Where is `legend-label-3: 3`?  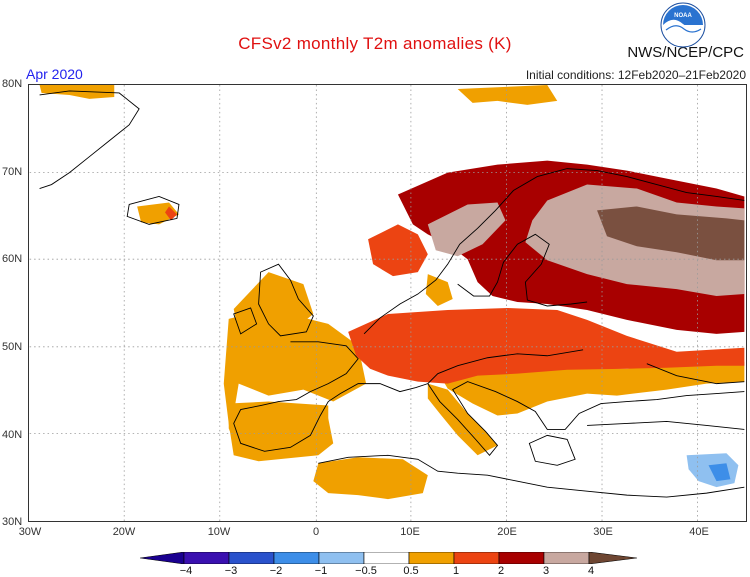
legend-label-3: 3 is located at coordinates (546, 571).